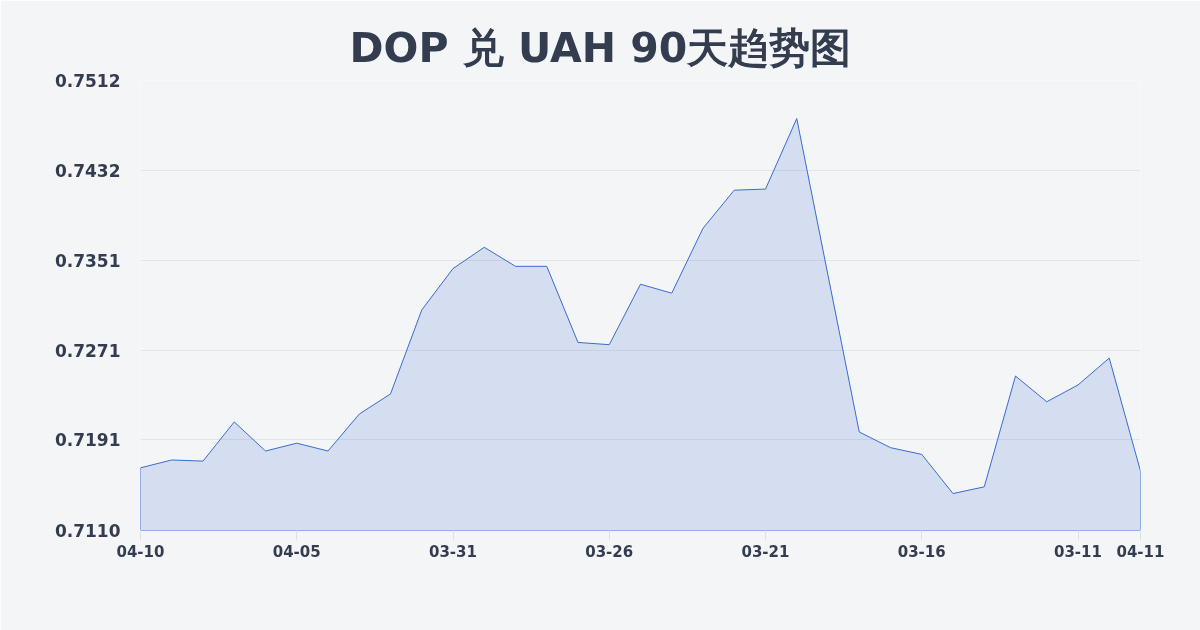 This screenshot has height=630, width=1200. What do you see at coordinates (87, 350) in the screenshot?
I see `y-tick-label: 0.7271` at bounding box center [87, 350].